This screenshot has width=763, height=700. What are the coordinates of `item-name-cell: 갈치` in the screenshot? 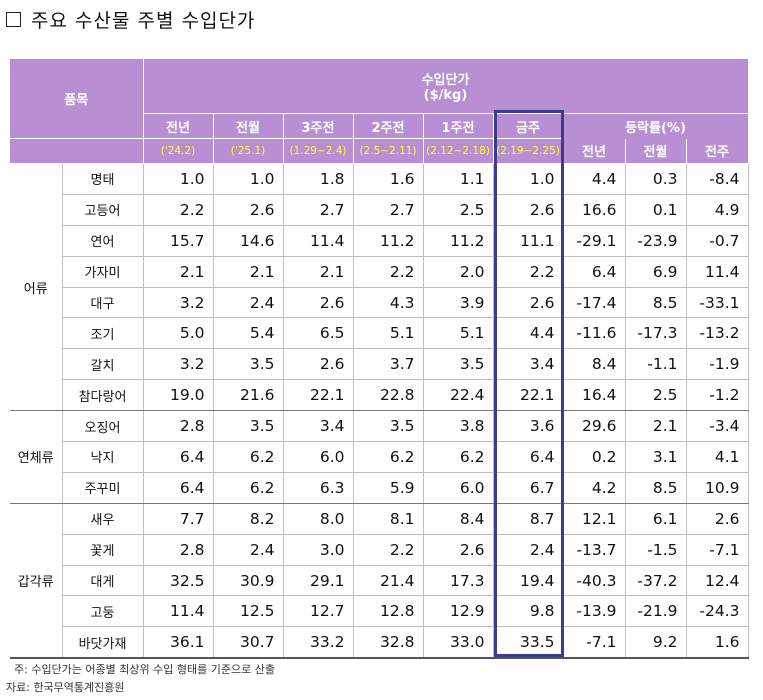 It's located at (103, 364).